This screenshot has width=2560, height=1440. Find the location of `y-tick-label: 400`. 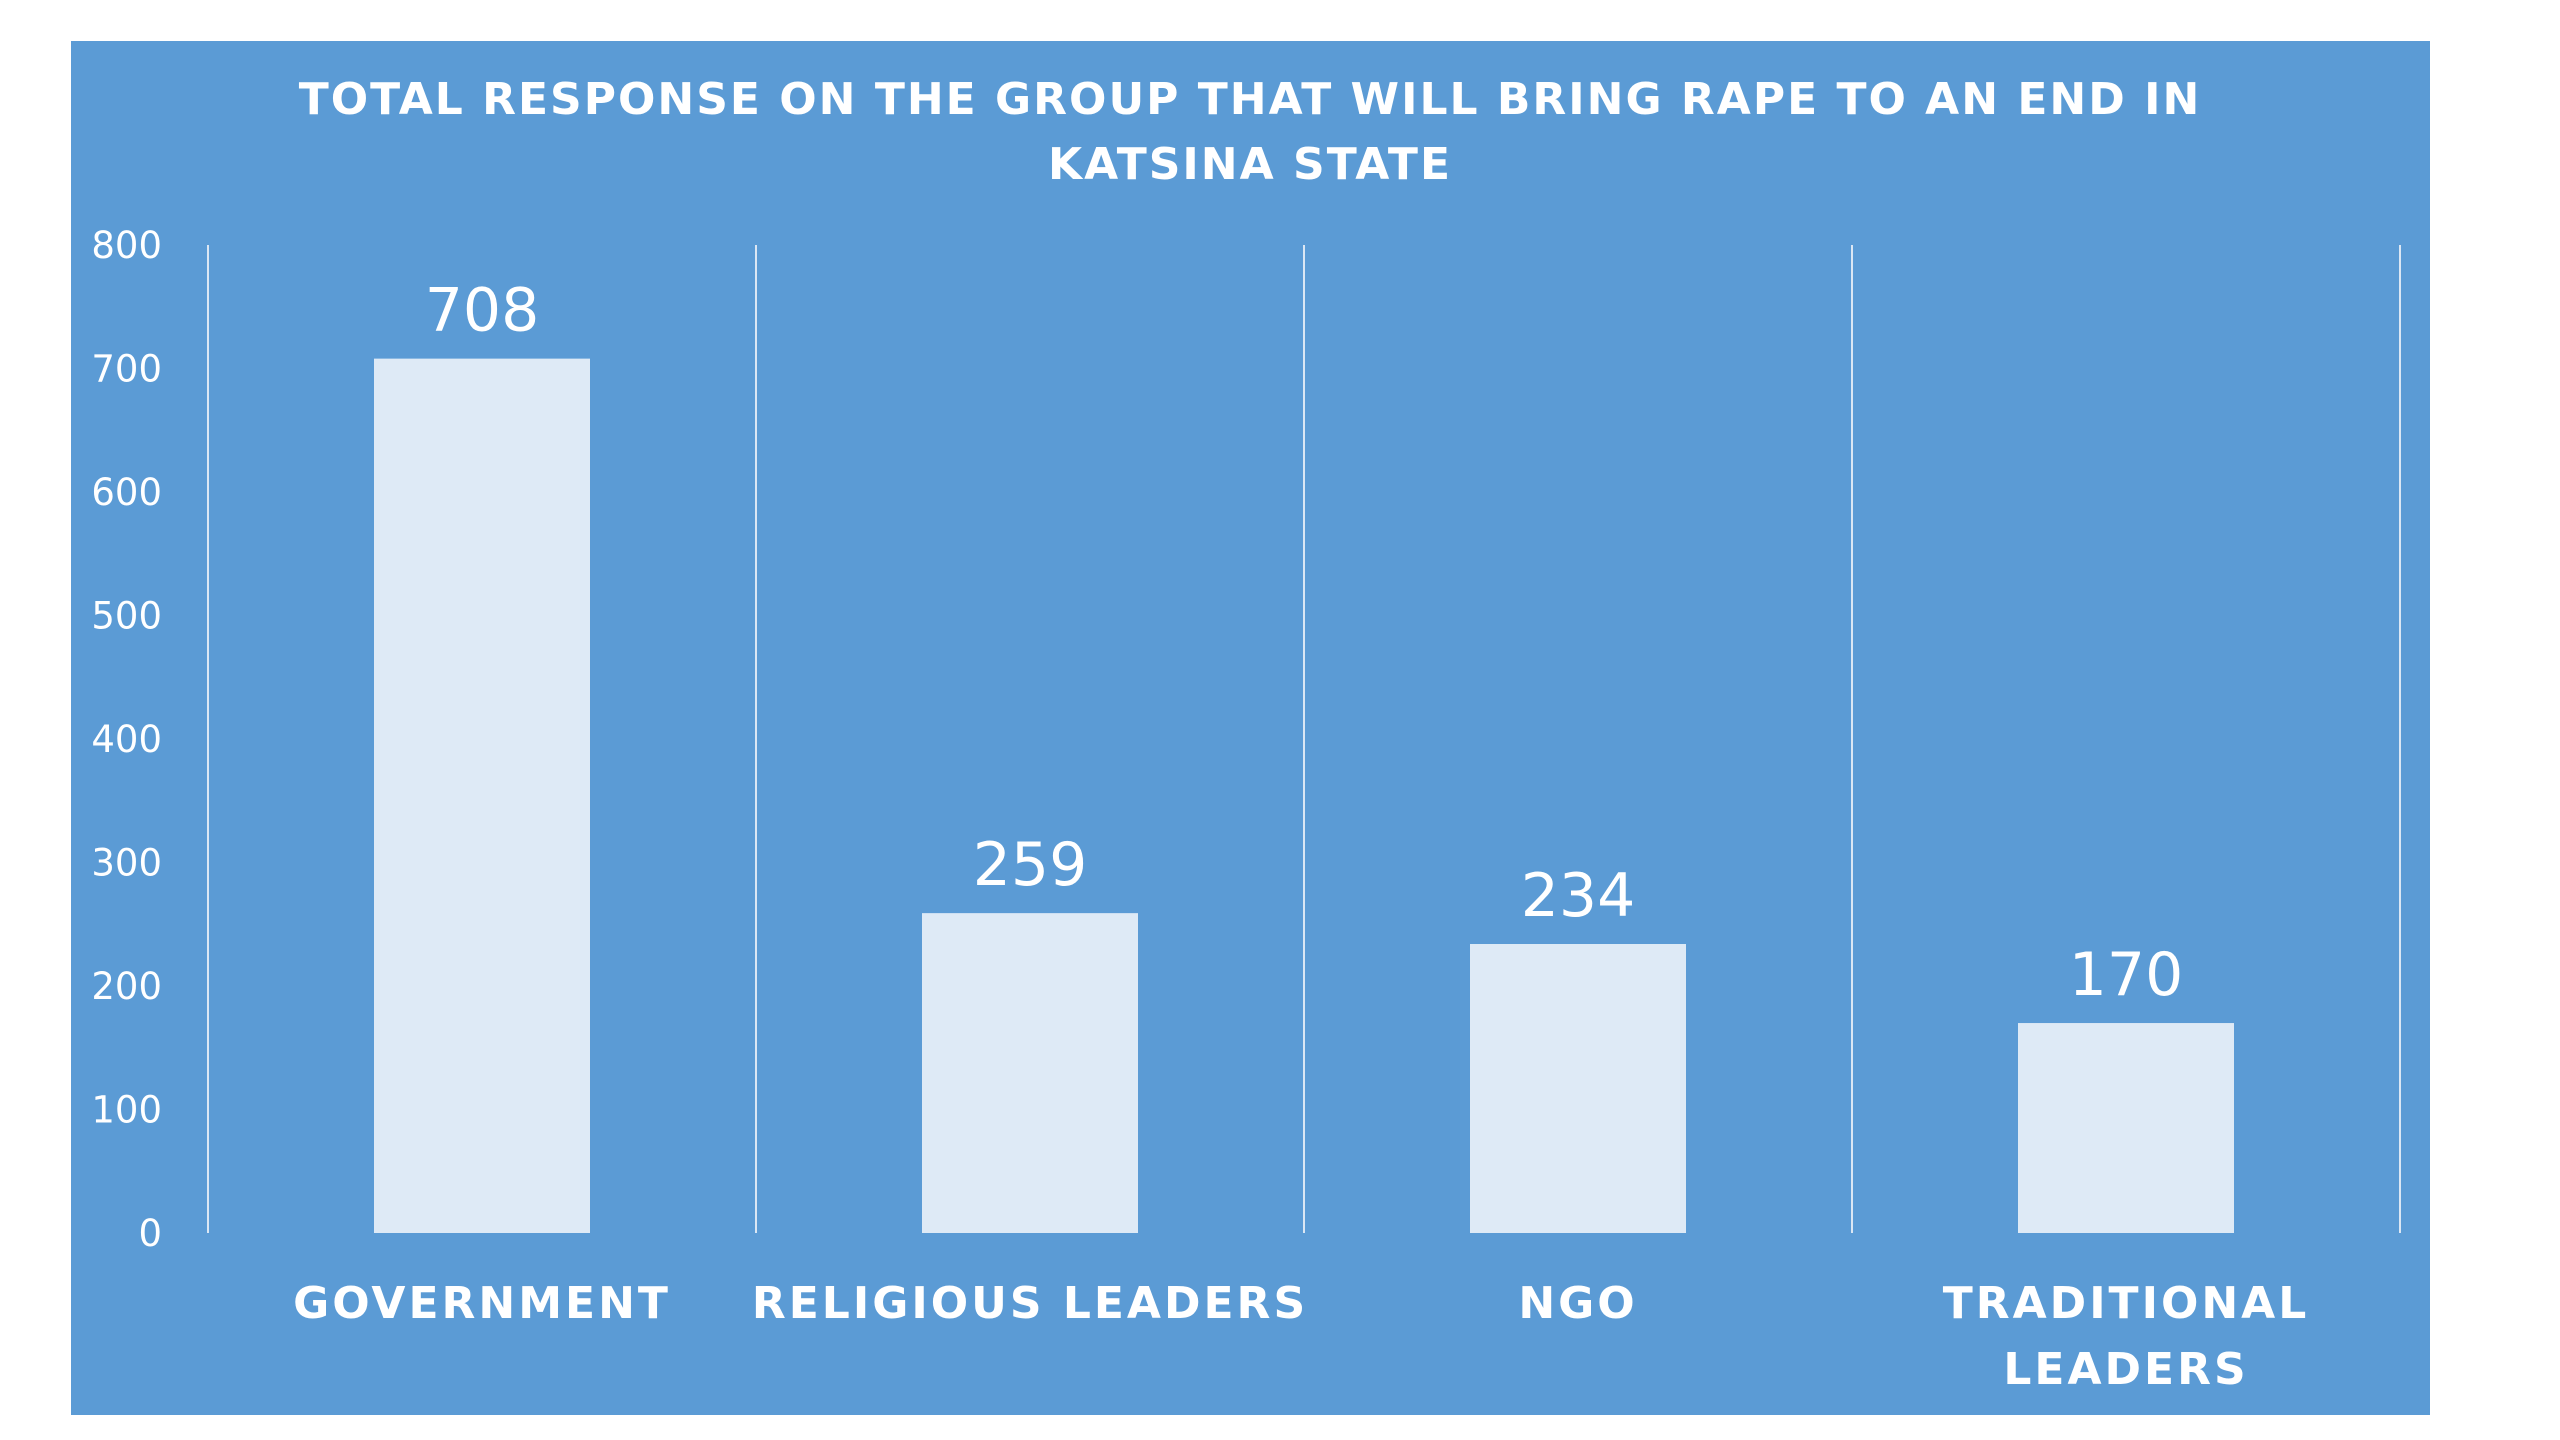

y-tick-label: 400 is located at coordinates (126, 739).